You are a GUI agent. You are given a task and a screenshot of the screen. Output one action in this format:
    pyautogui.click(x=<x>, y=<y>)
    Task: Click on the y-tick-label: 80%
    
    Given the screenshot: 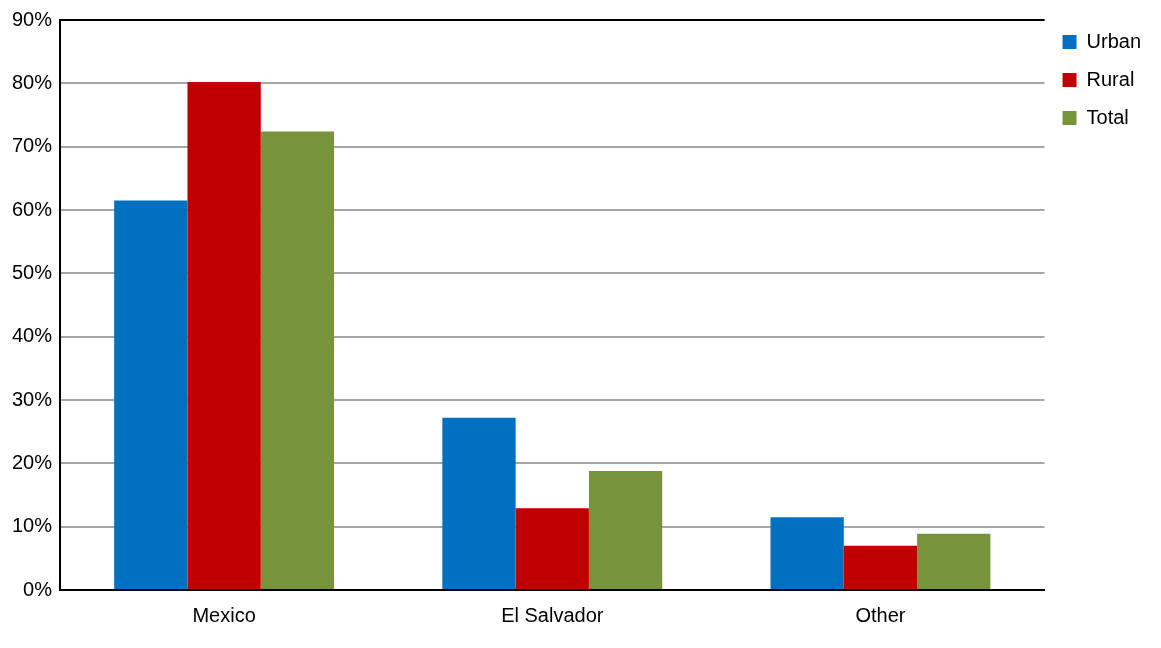 What is the action you would take?
    pyautogui.click(x=32, y=81)
    